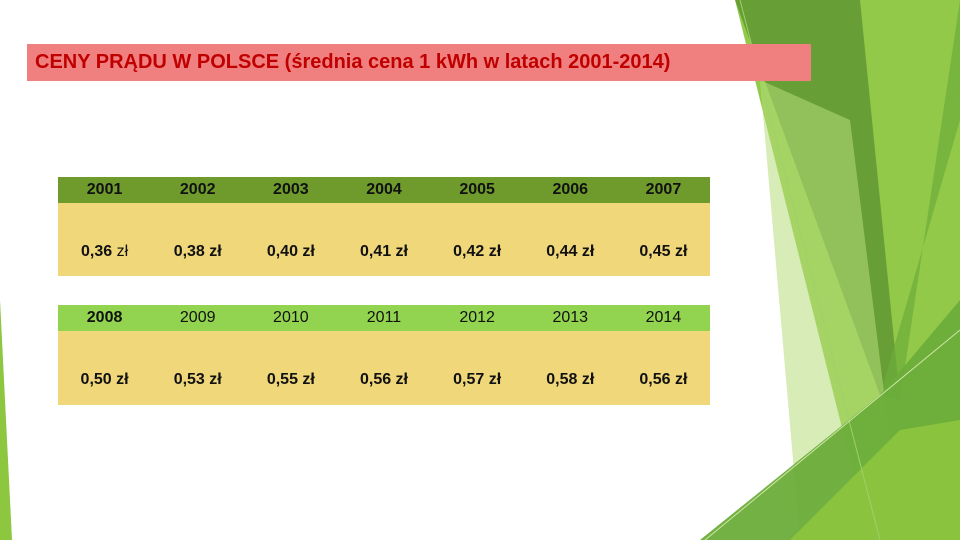 The height and width of the screenshot is (540, 960). Describe the element at coordinates (477, 239) in the screenshot. I see `price-cell: 0,42 zł` at that location.